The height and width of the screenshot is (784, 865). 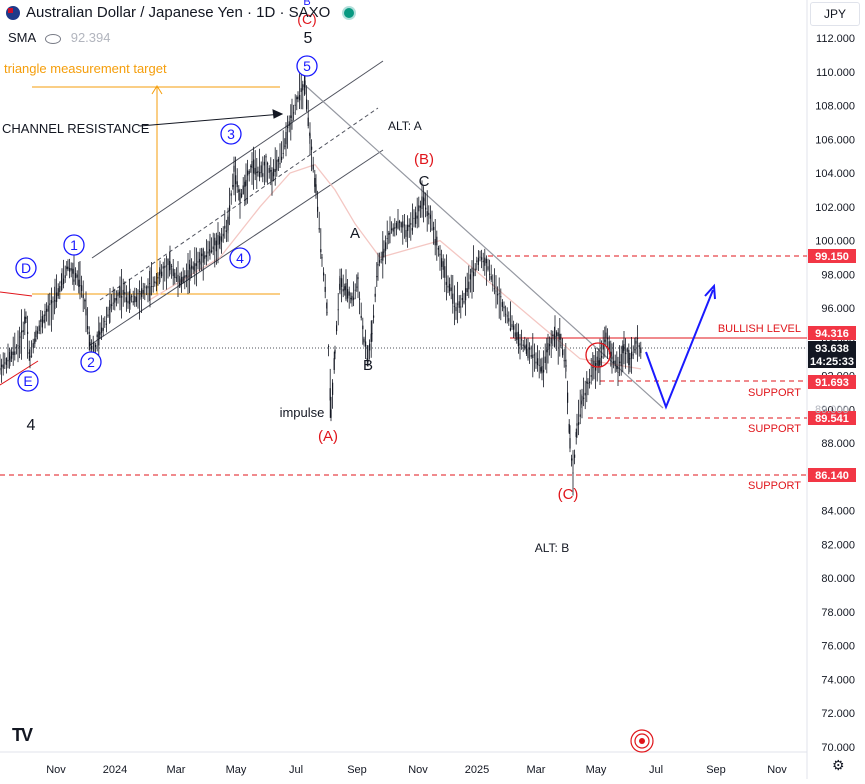 What do you see at coordinates (156, 190) in the screenshot?
I see `triangle-measurement` at bounding box center [156, 190].